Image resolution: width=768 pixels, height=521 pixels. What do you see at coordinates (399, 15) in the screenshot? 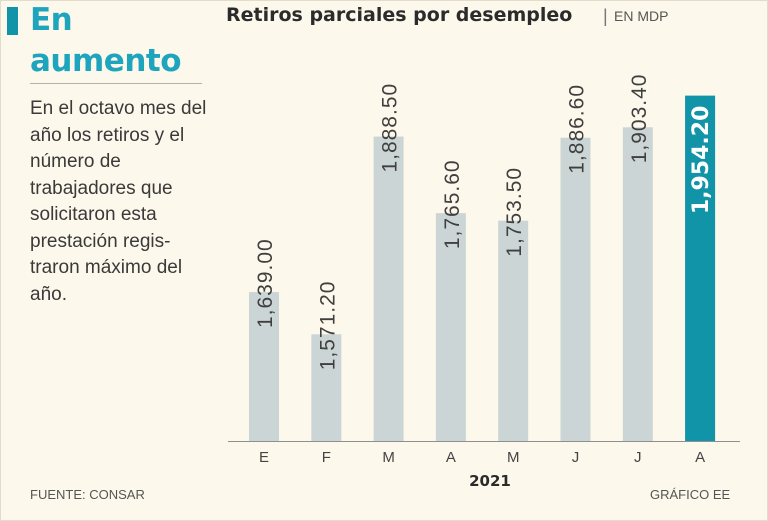
I see `chart-title: Retiros parciales por desempleo` at bounding box center [399, 15].